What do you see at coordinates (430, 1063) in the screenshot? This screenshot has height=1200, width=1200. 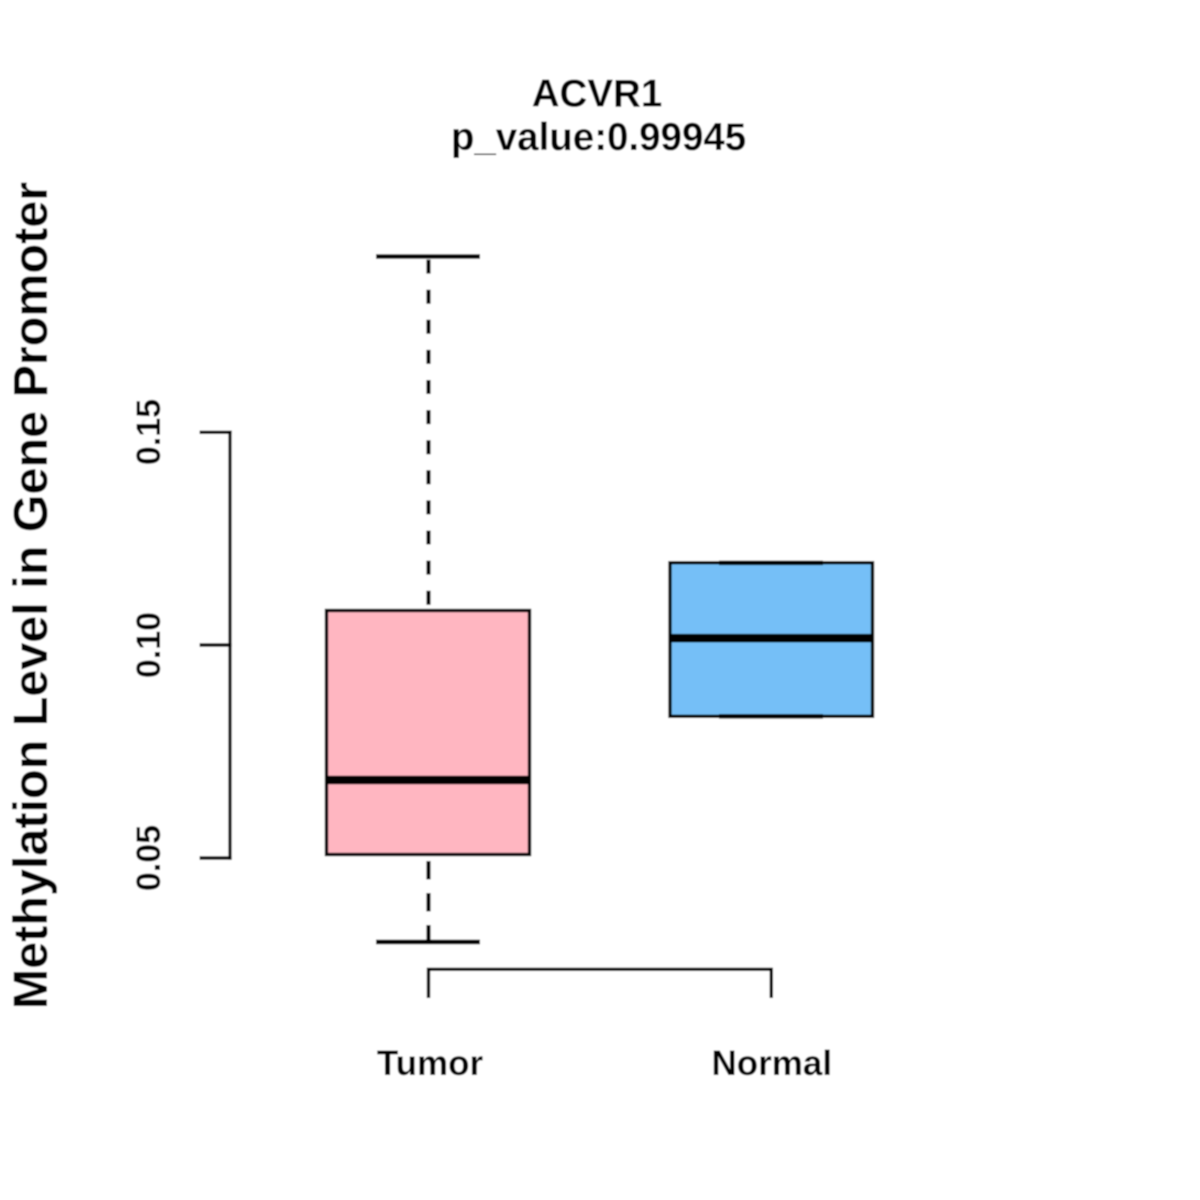 I see `svg-text: Tumor` at bounding box center [430, 1063].